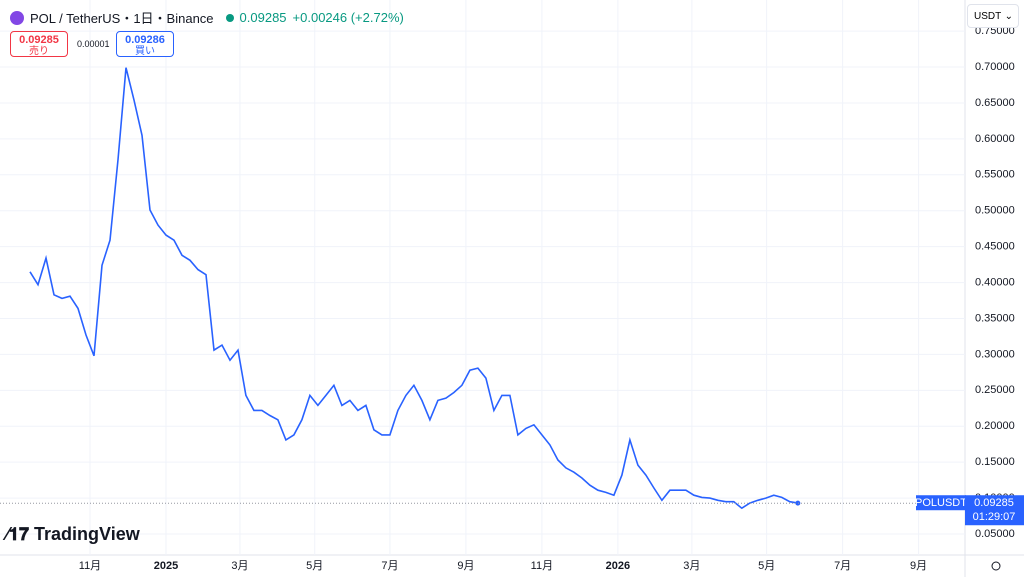 The height and width of the screenshot is (577, 1024). What do you see at coordinates (39, 51) in the screenshot?
I see `sell-label: 売り` at bounding box center [39, 51].